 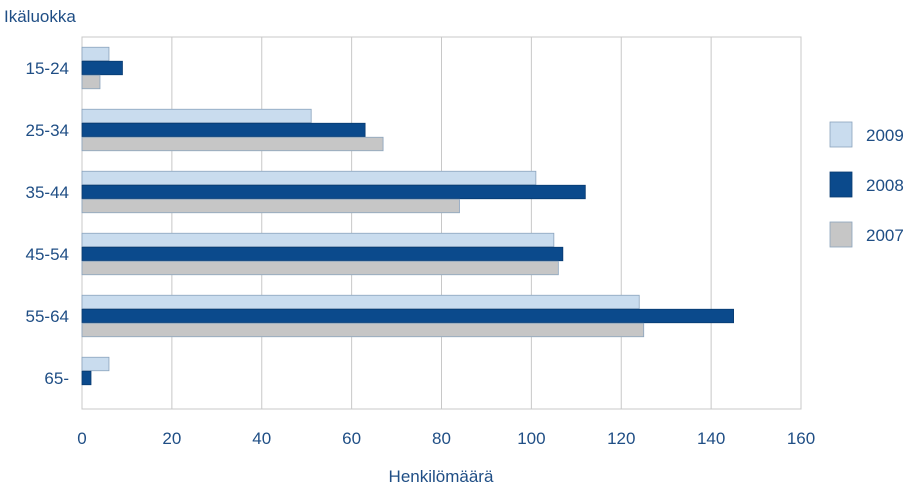 I want to click on category-label: 35-44, so click(x=47, y=192).